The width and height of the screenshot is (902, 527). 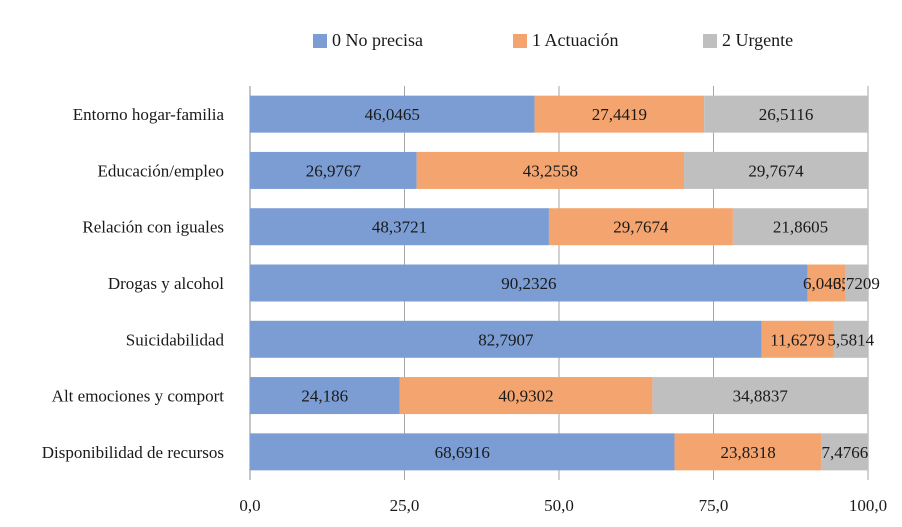 I want to click on x-tick-label: 100,0, so click(x=868, y=505).